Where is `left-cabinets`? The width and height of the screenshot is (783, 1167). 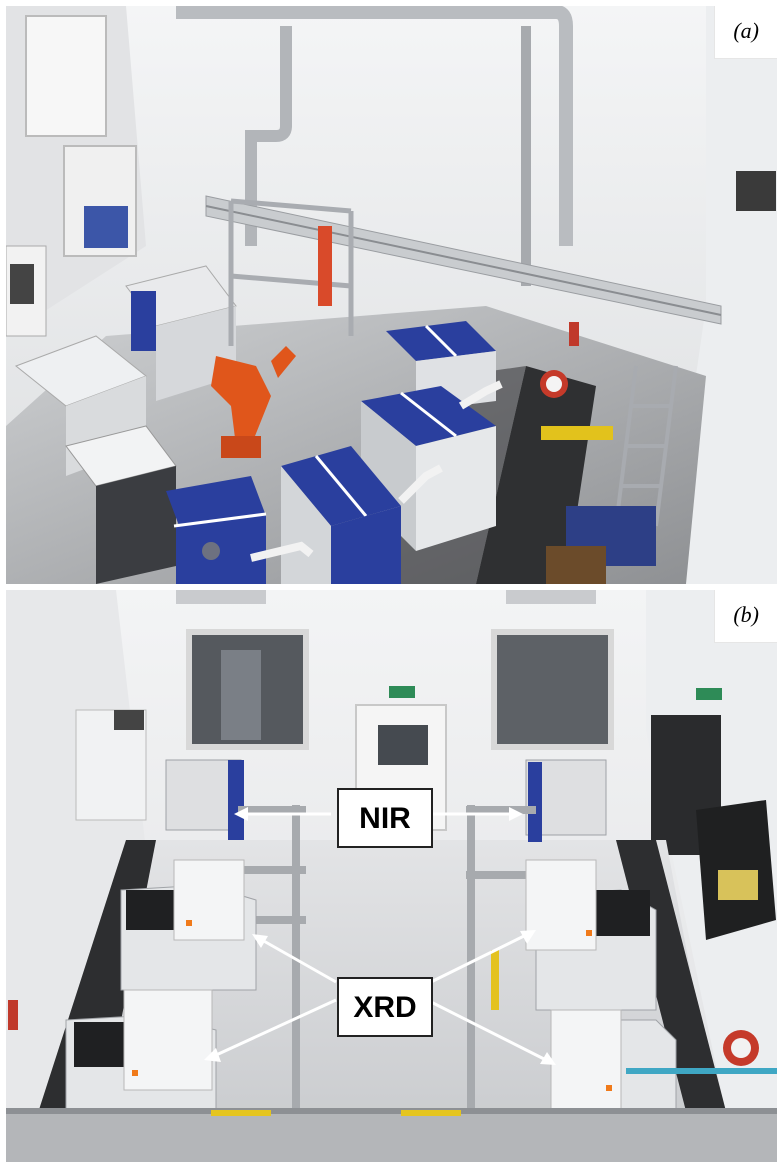 left-cabinets is located at coordinates (126, 424).